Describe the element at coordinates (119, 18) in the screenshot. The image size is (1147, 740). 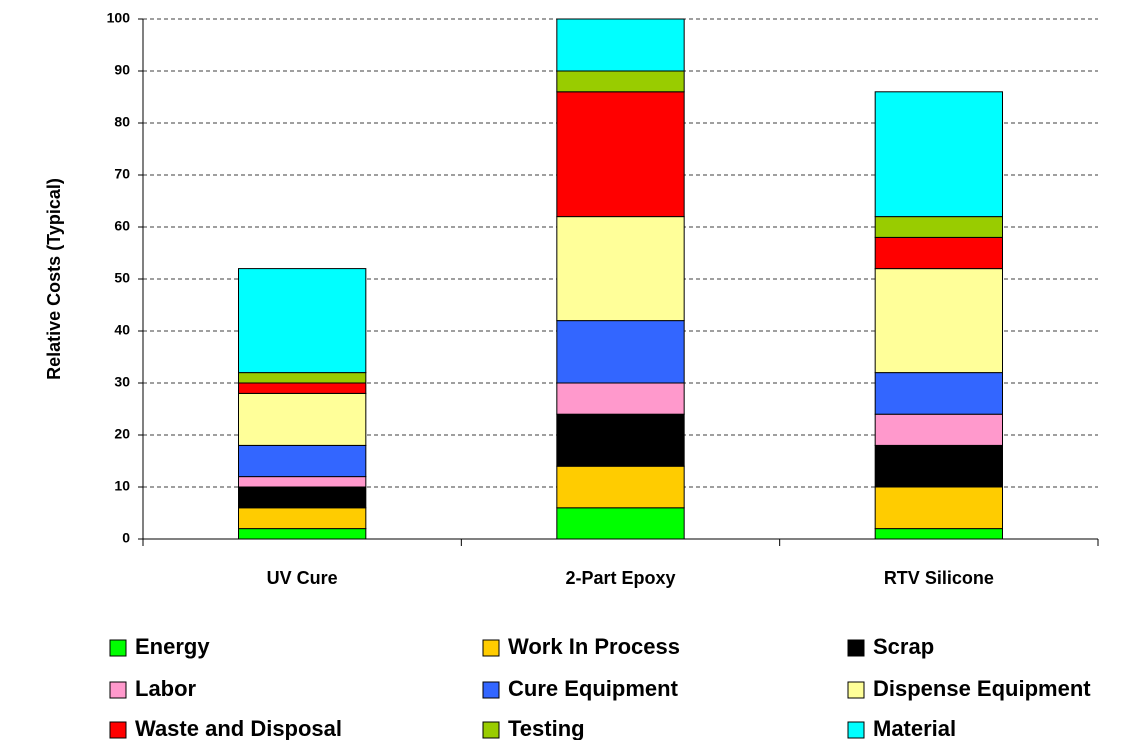
I see `y-tick-label: 100` at that location.